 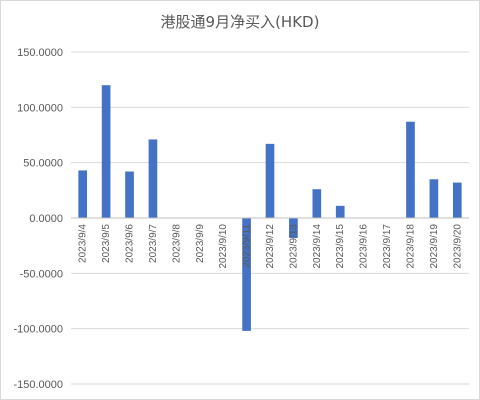 I want to click on x-category-label: 2023/9/18, so click(x=410, y=246).